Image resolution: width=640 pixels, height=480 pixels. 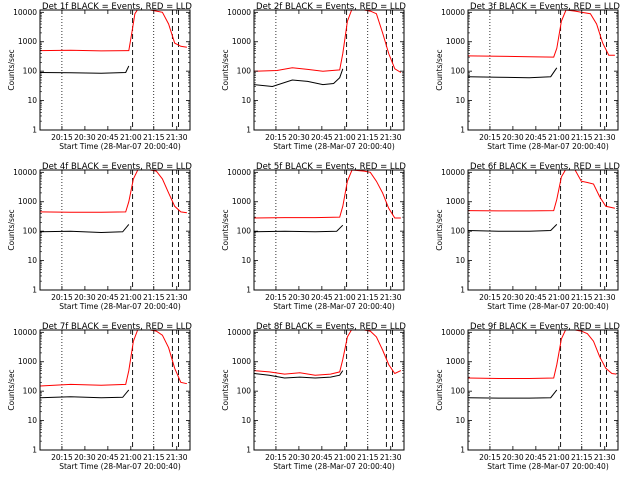 What do you see at coordinates (117, 167) in the screenshot?
I see `chart-title: Det 4f BLACK = Events, RED = LLD` at bounding box center [117, 167].